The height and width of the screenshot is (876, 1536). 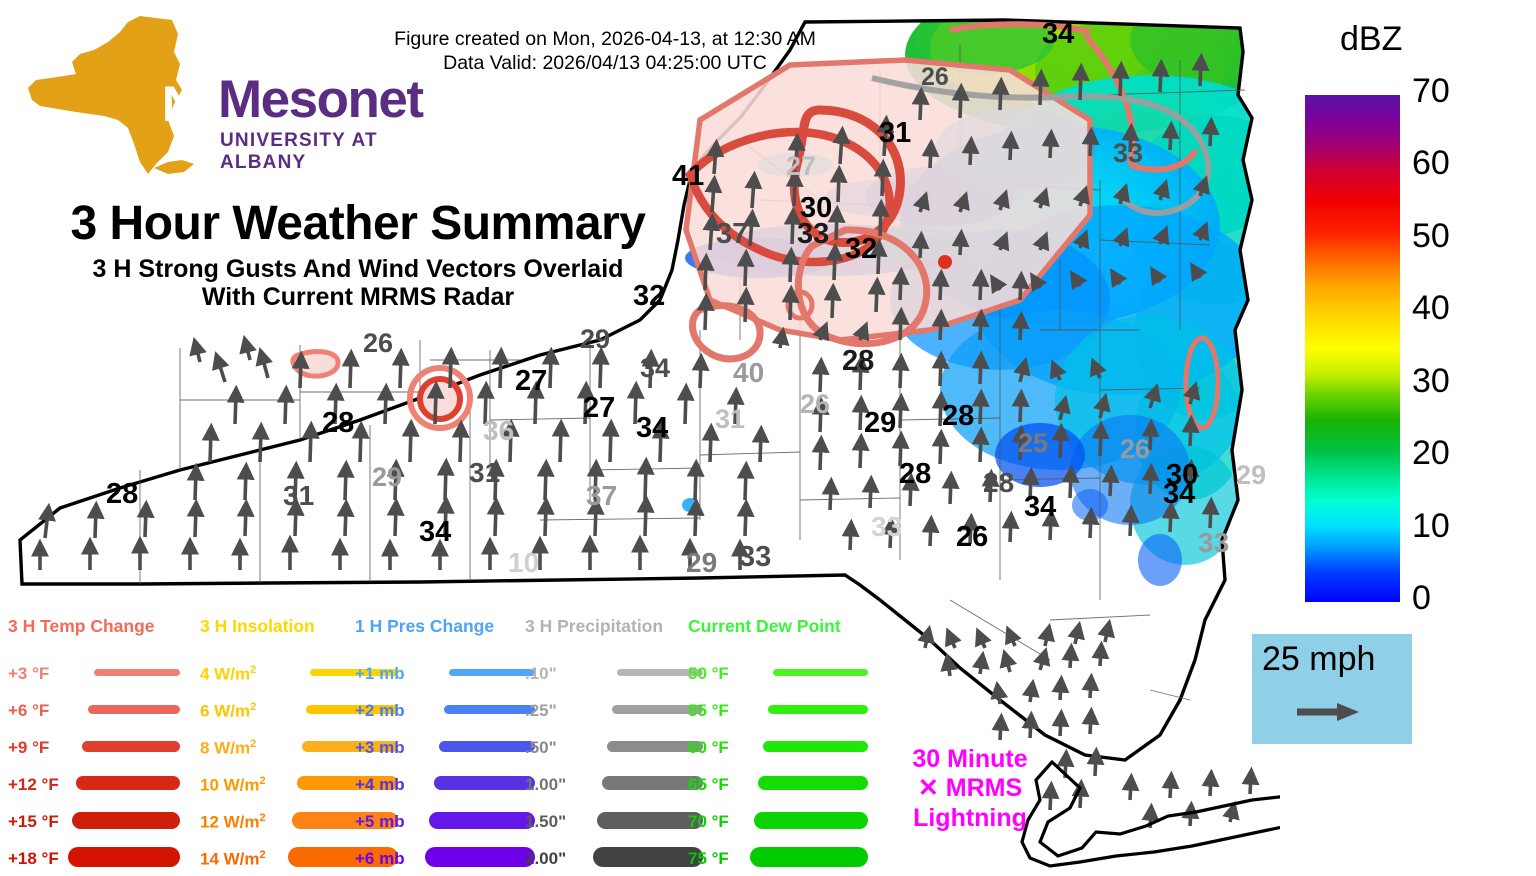 I want to click on legend-row-value: +1 mb, so click(x=380, y=673).